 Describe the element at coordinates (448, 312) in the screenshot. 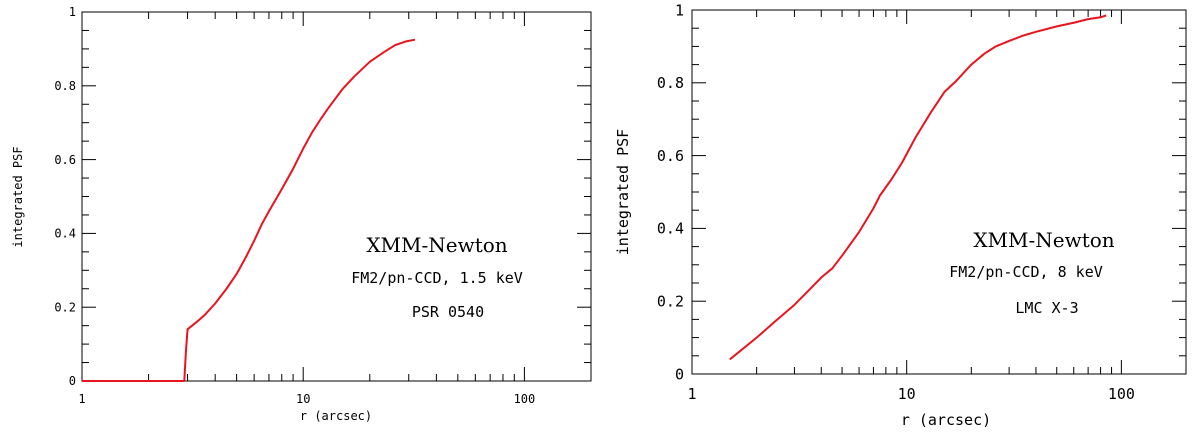

I see `left-annotation-source: PSR 0540` at that location.